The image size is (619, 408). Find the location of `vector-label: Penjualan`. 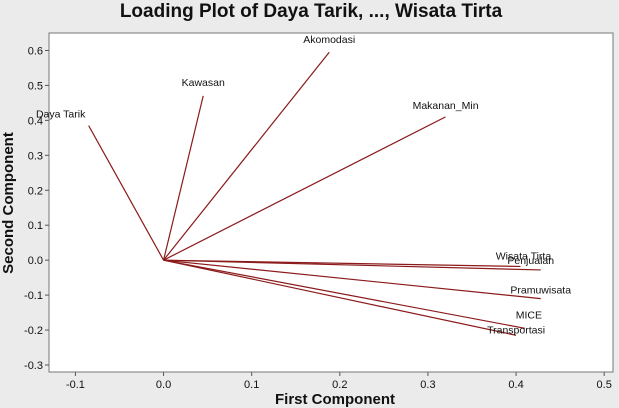

vector-label: Penjualan is located at coordinates (530, 261).